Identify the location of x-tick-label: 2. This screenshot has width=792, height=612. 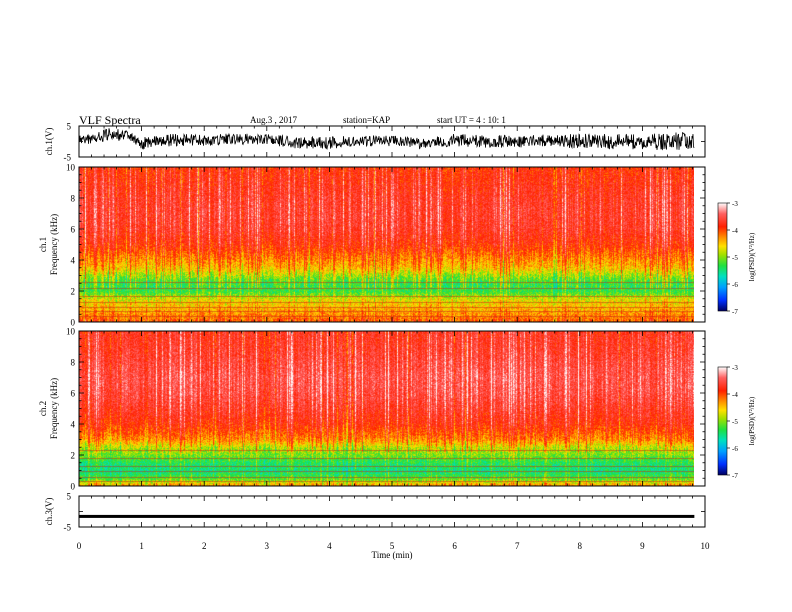
(204, 546).